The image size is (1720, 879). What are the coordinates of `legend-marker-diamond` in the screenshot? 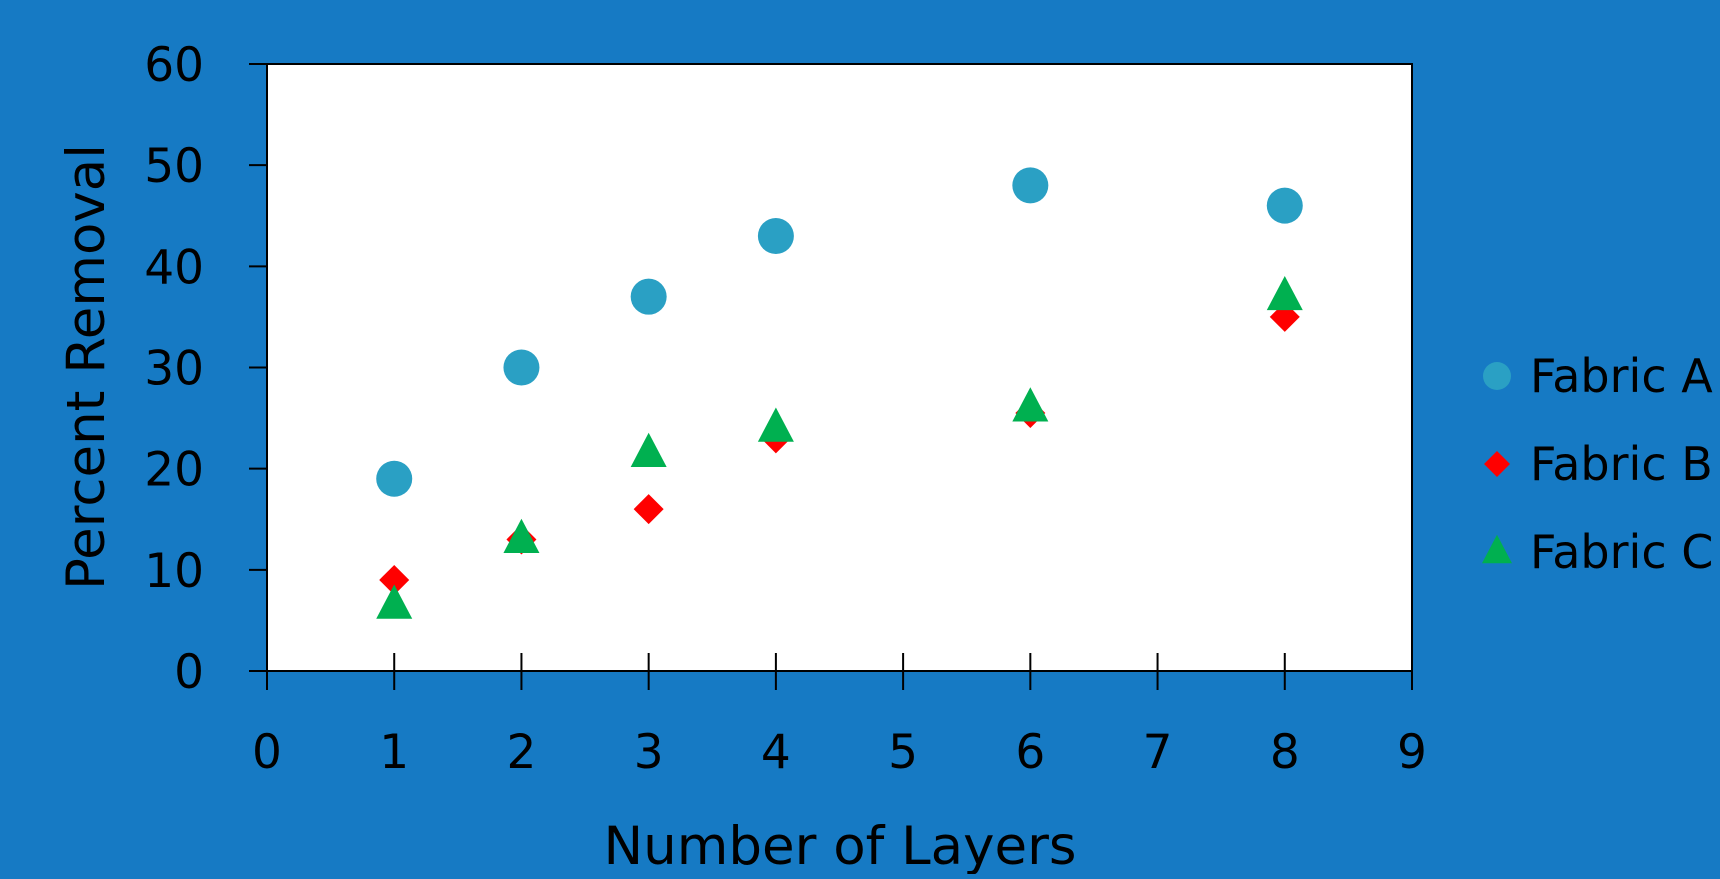 It's located at (1497, 464).